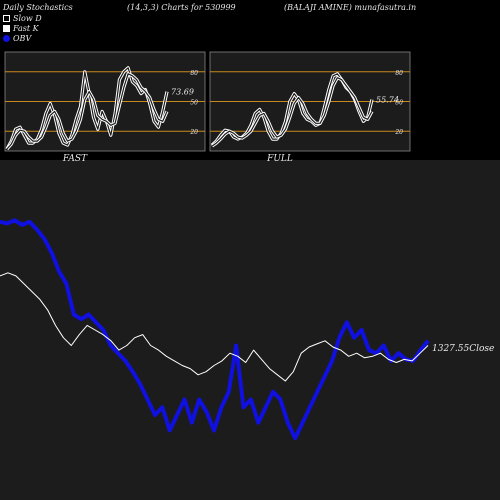 The width and height of the screenshot is (500, 500). Describe the element at coordinates (279, 159) in the screenshot. I see `full-panel-title: FULL` at that location.